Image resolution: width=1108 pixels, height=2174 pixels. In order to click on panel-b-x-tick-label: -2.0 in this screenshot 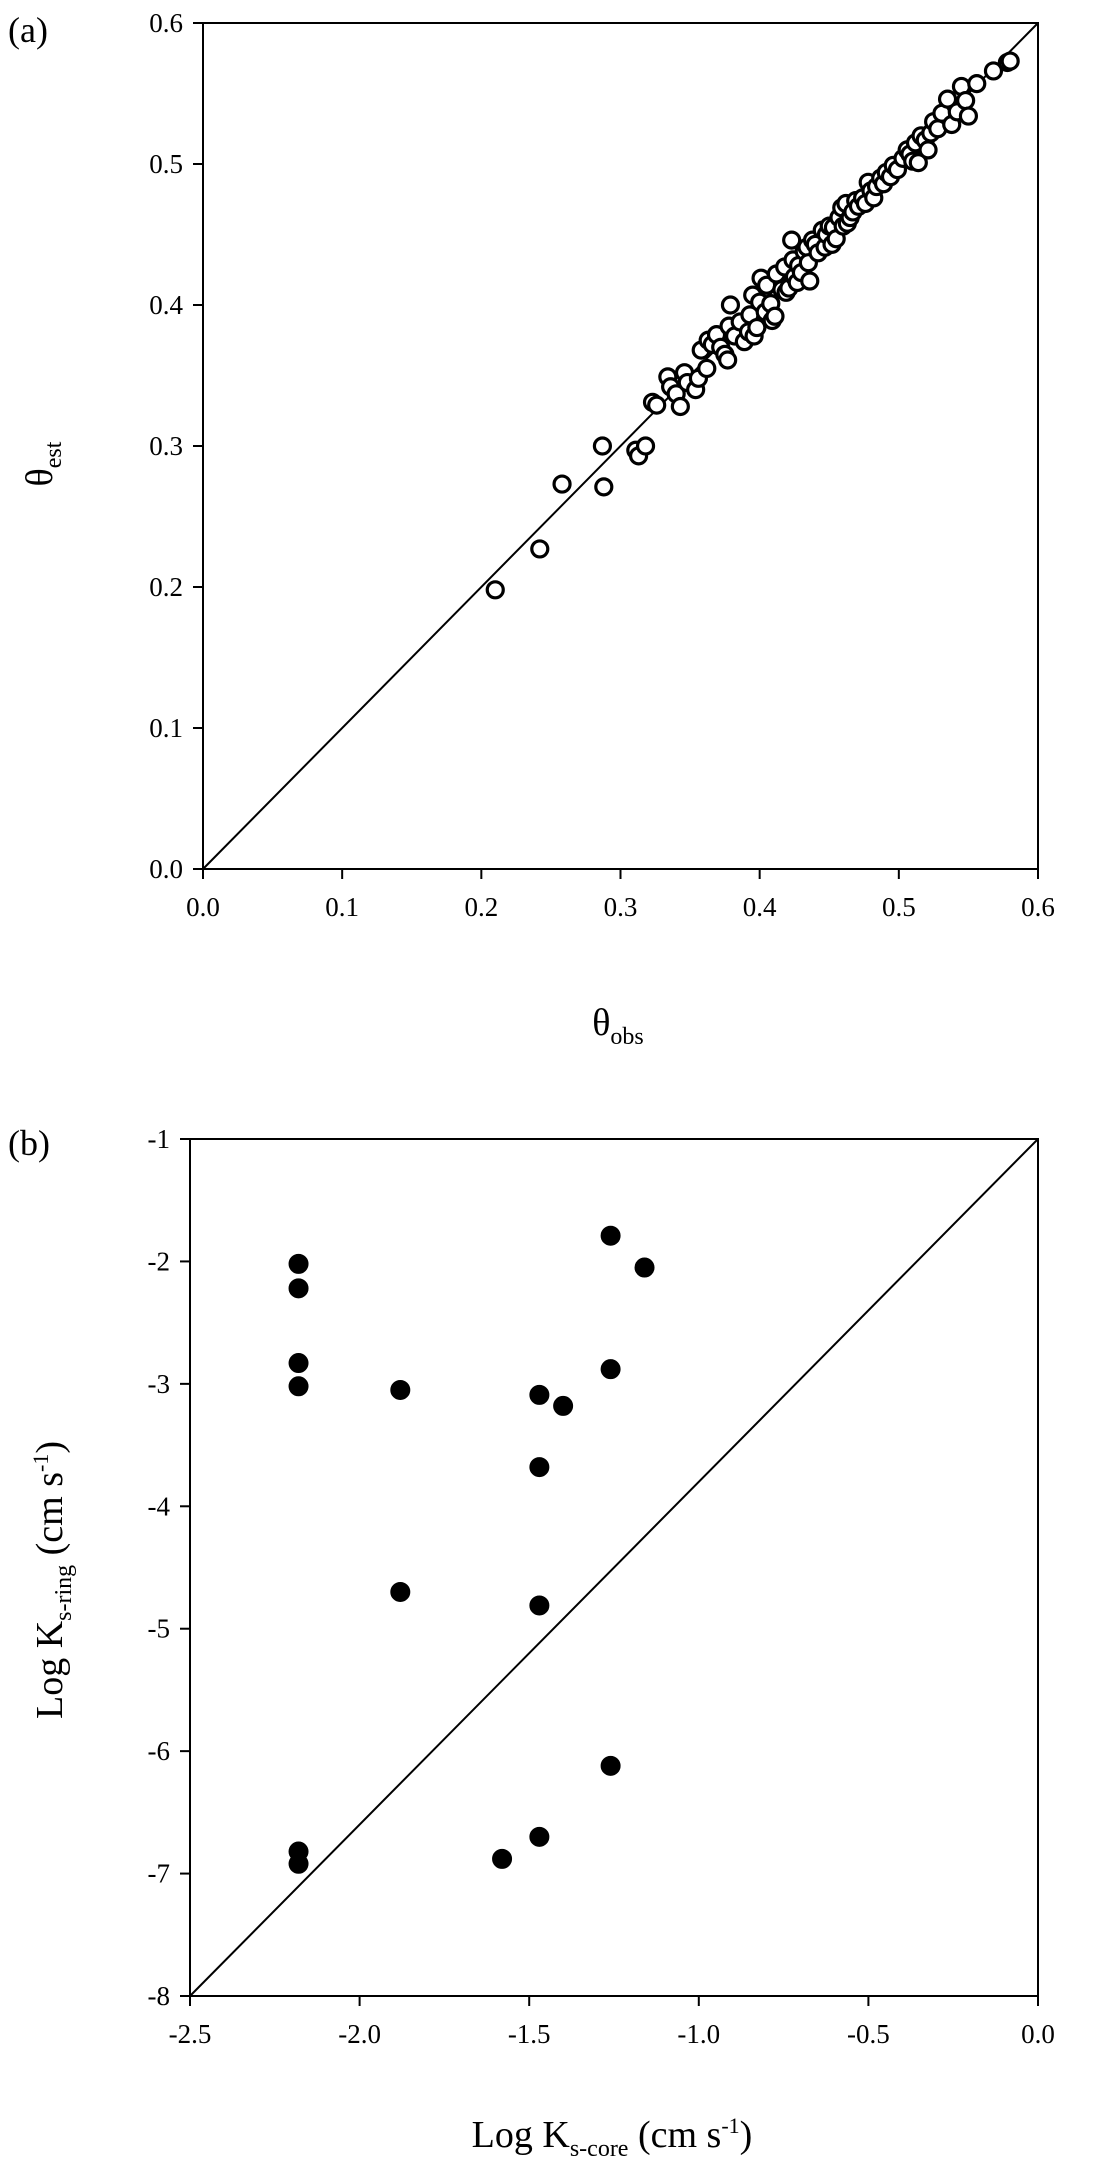, I will do `click(359, 2034)`.